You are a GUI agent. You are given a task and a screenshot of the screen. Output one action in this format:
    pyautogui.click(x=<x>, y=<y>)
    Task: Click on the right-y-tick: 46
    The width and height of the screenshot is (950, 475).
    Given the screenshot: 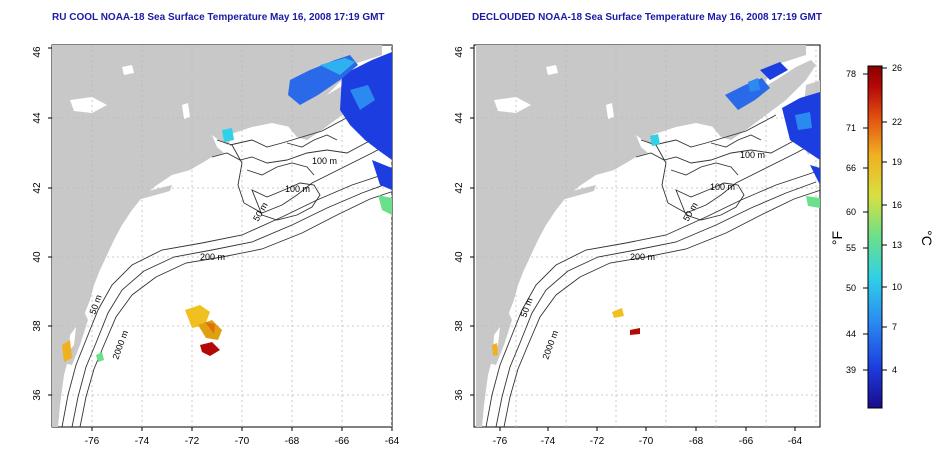 What is the action you would take?
    pyautogui.click(x=459, y=52)
    